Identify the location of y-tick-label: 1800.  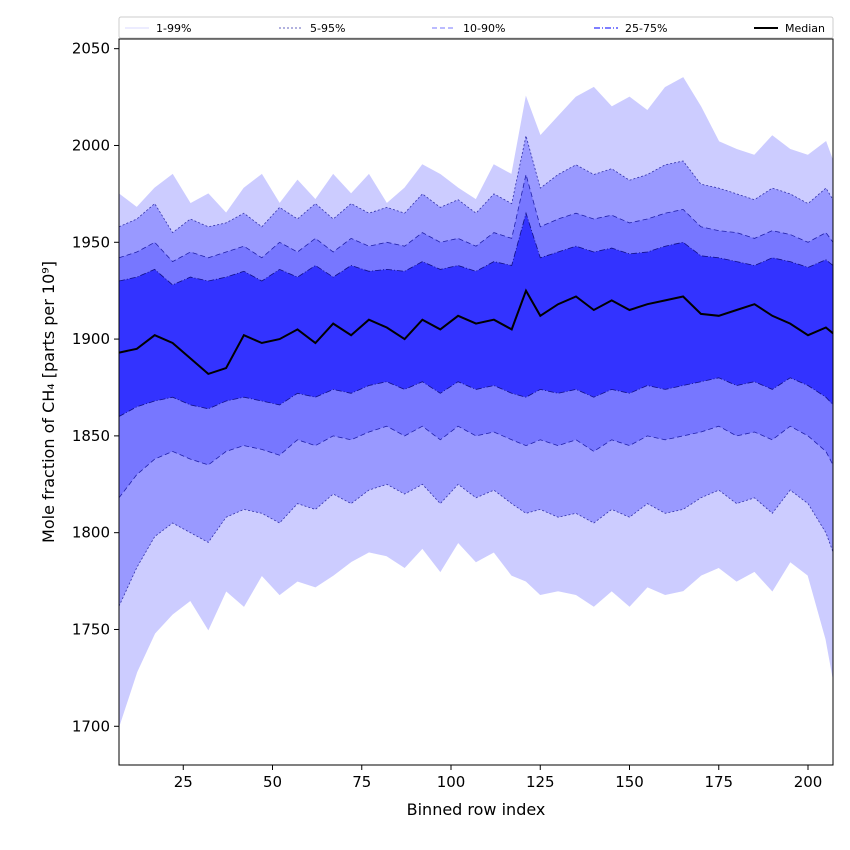
(91, 533).